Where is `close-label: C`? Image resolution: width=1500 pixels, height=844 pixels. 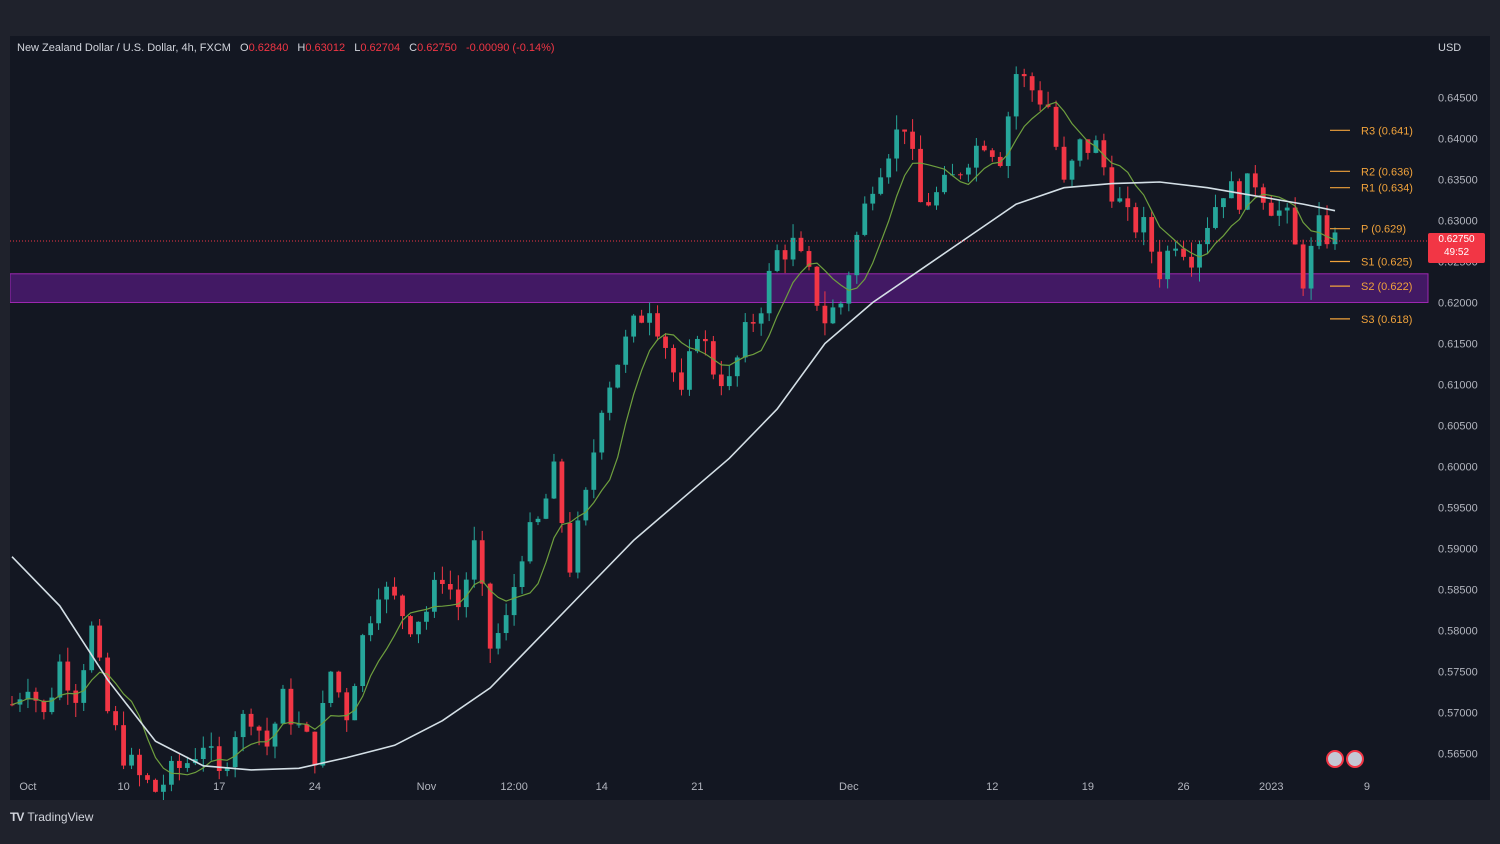 close-label: C is located at coordinates (413, 48).